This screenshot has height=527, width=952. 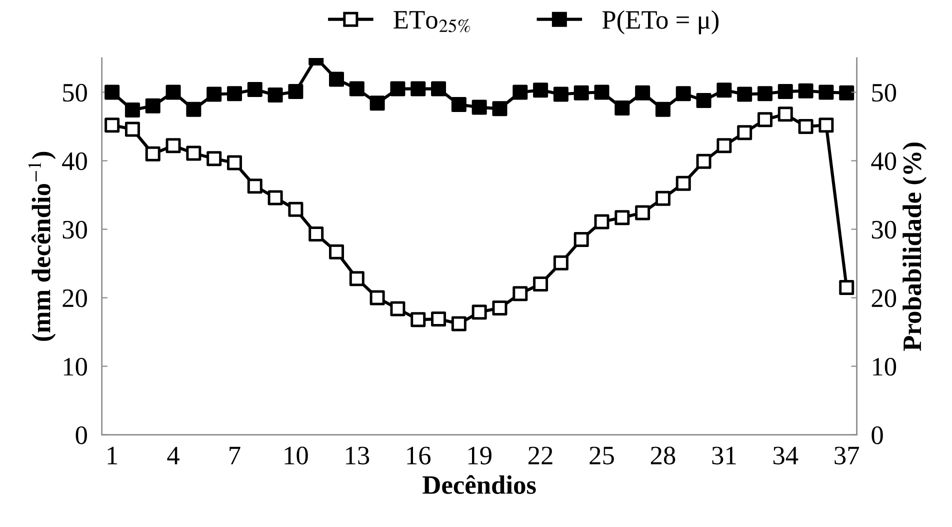 I want to click on x-tick-label: 7, so click(x=235, y=455).